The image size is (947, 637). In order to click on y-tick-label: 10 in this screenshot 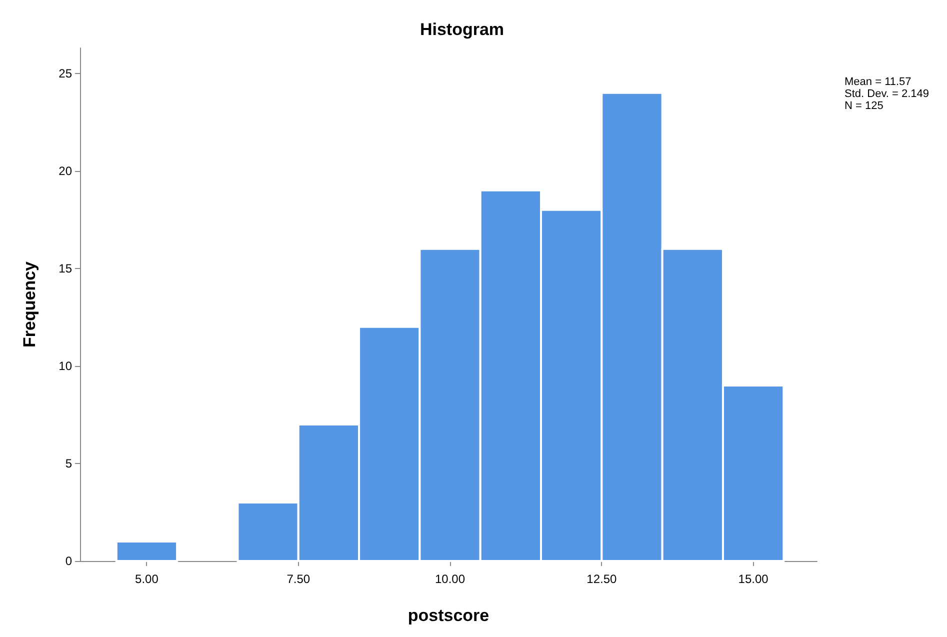, I will do `click(65, 365)`.